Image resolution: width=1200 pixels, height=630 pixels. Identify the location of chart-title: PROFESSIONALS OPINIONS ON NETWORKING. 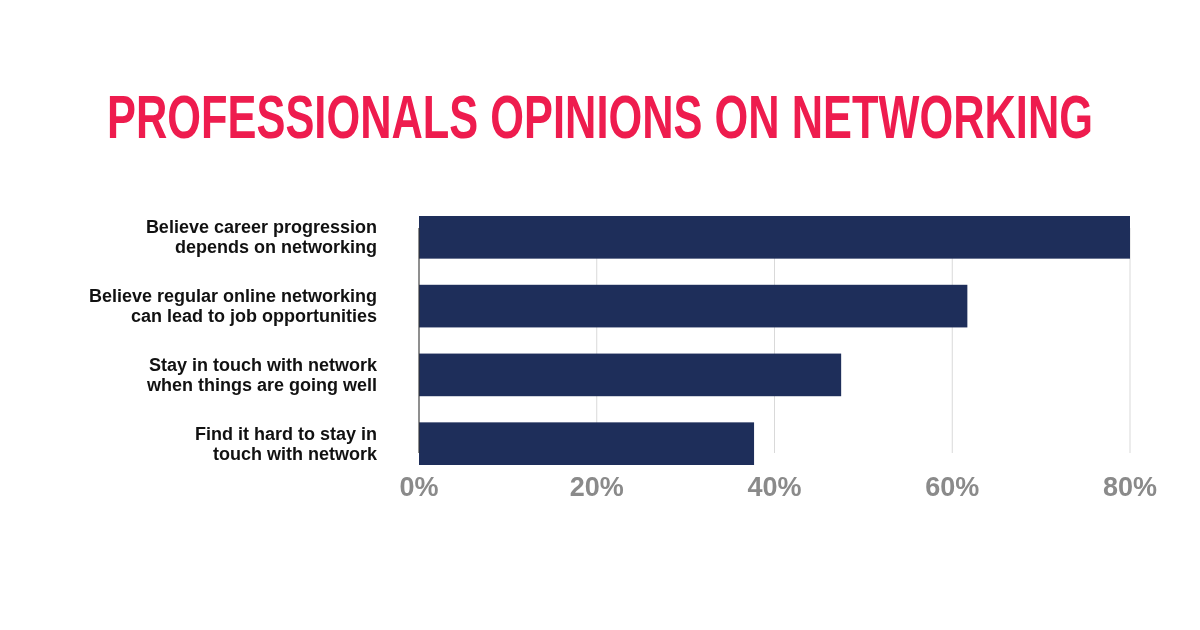
(600, 116).